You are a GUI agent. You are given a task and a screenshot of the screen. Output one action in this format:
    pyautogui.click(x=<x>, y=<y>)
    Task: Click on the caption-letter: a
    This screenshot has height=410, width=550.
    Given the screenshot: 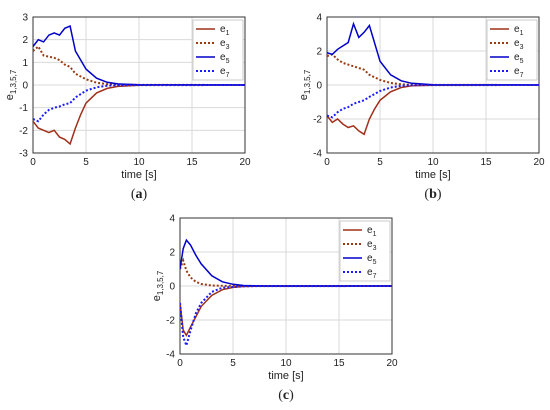 What is the action you would take?
    pyautogui.click(x=139, y=194)
    